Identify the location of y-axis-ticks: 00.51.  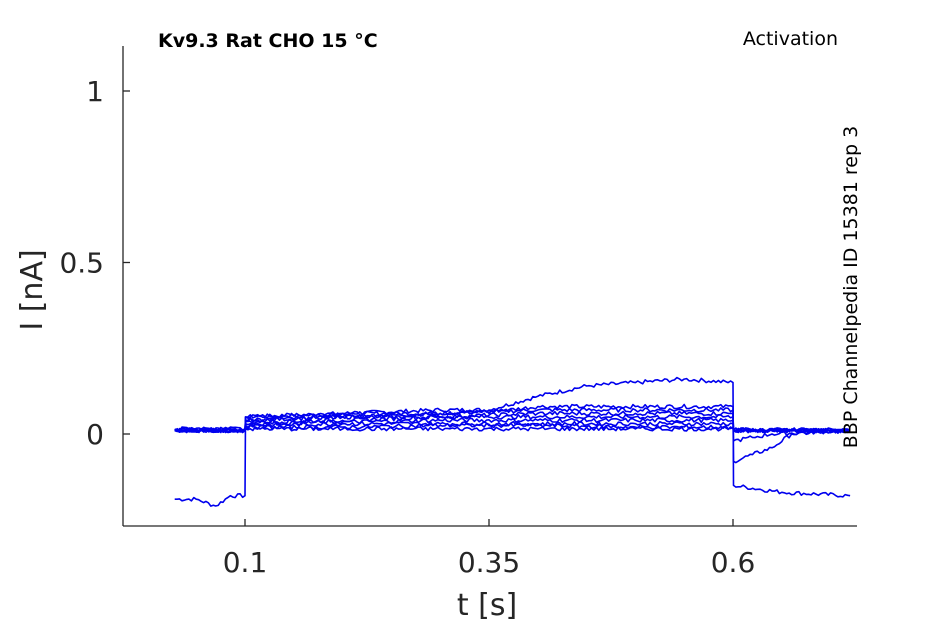
(94, 263).